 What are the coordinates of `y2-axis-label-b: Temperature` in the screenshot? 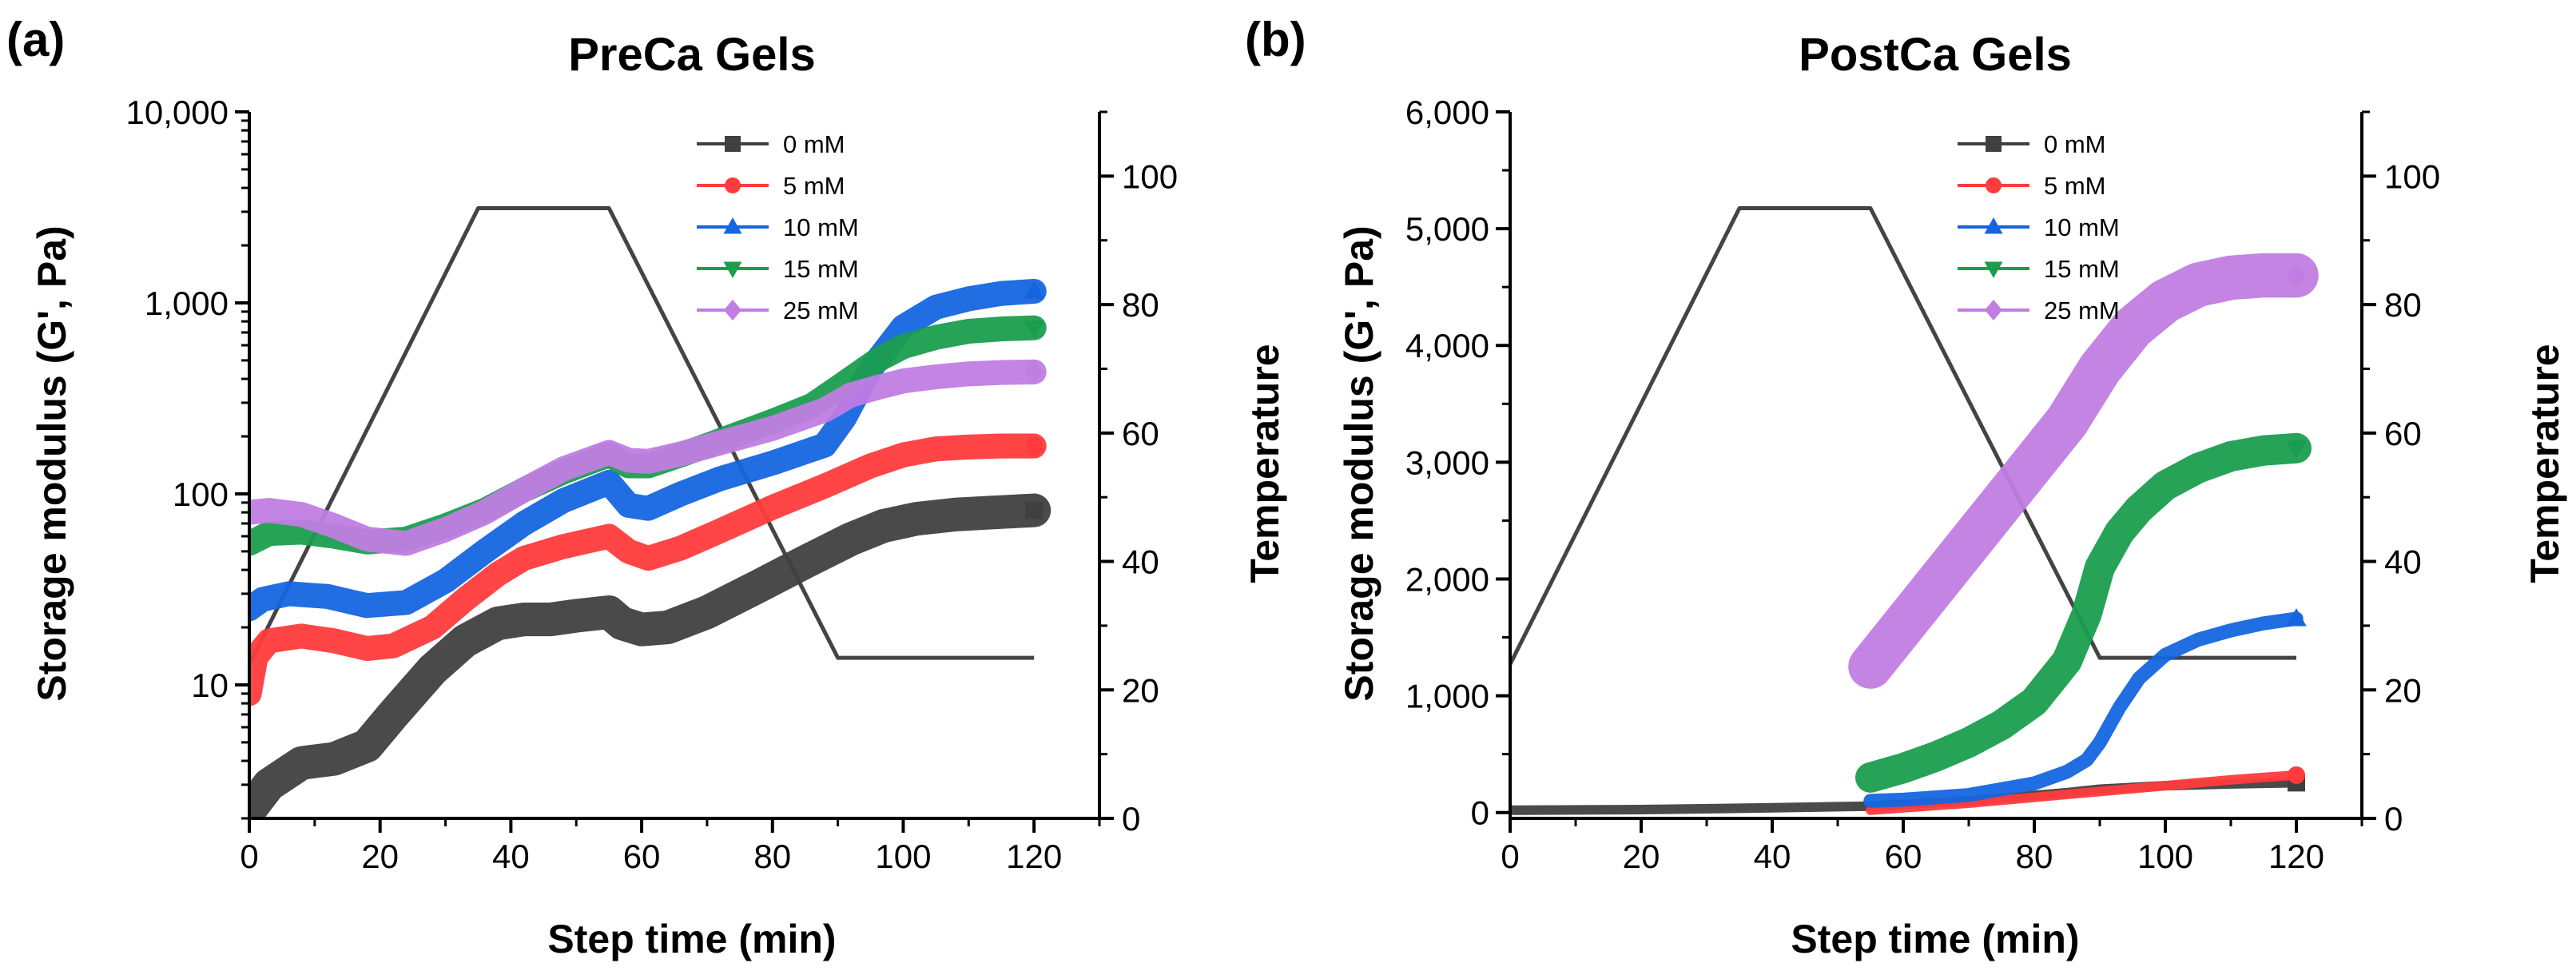 It's located at (2544, 463).